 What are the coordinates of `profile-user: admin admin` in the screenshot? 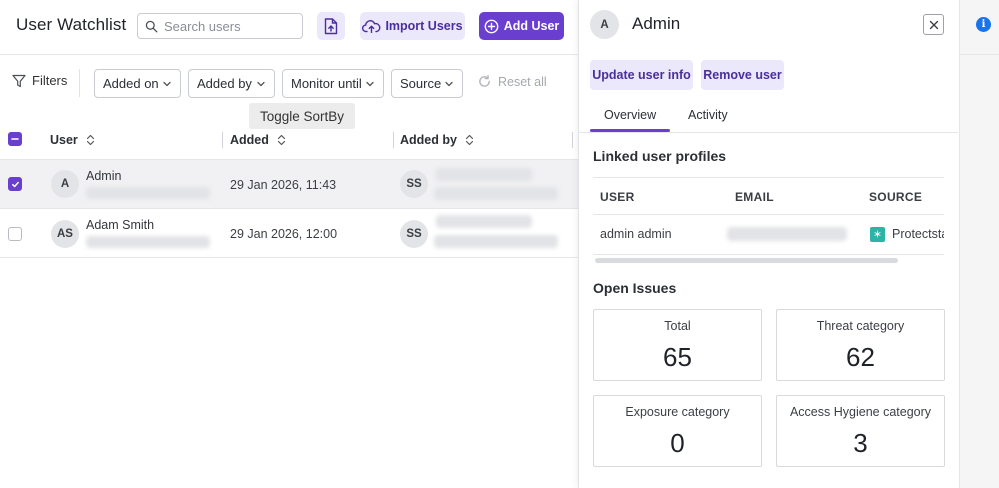 It's located at (636, 234).